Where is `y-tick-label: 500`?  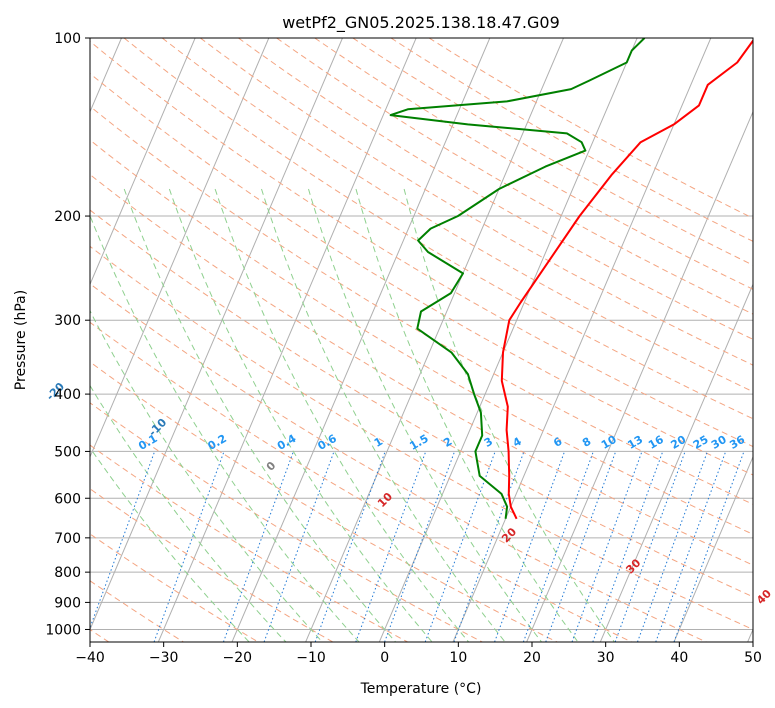 y-tick-label: 500 is located at coordinates (67, 452).